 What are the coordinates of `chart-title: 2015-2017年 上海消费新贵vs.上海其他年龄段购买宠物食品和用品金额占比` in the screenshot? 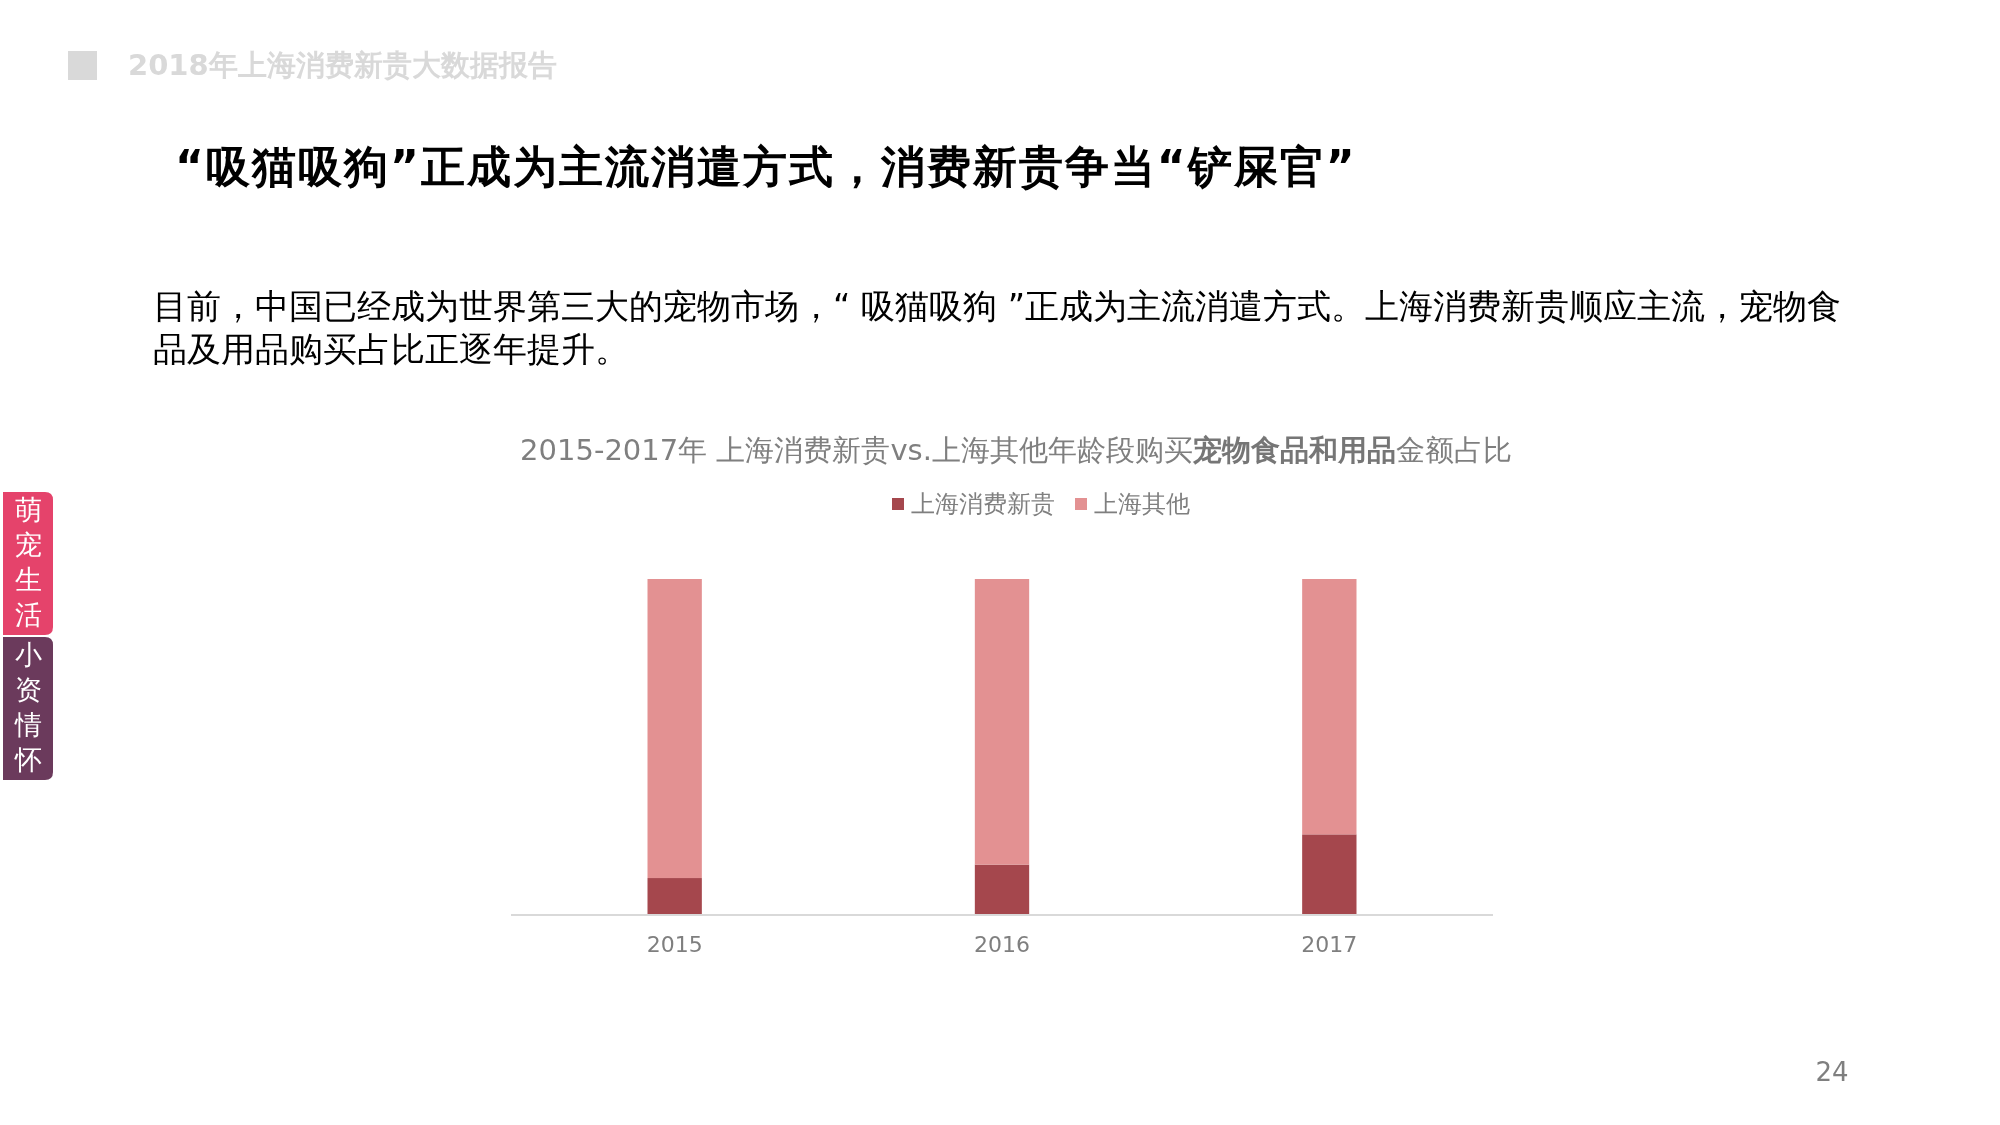 It's located at (1016, 450).